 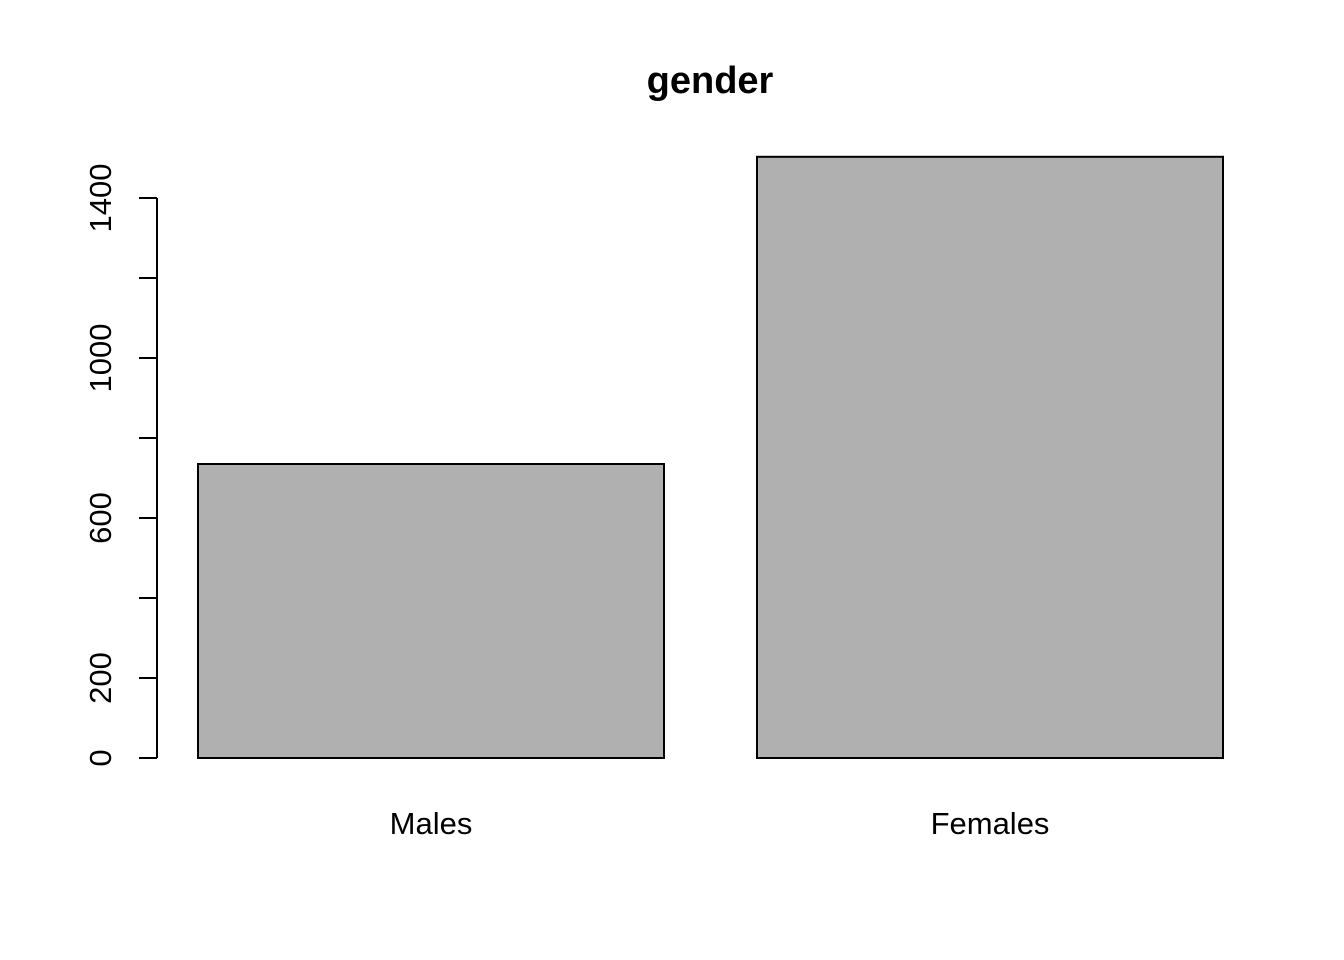 I want to click on x-category-label: Females, so click(x=990, y=823).